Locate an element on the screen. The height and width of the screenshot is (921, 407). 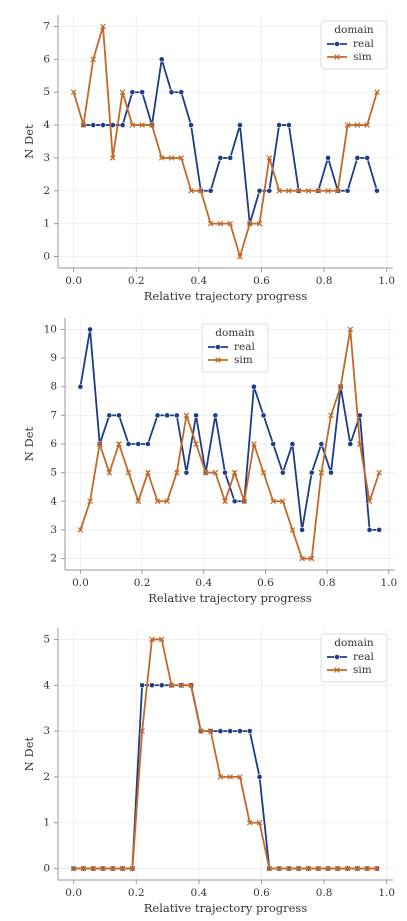
y-tick-label: 8 is located at coordinates (53, 387).